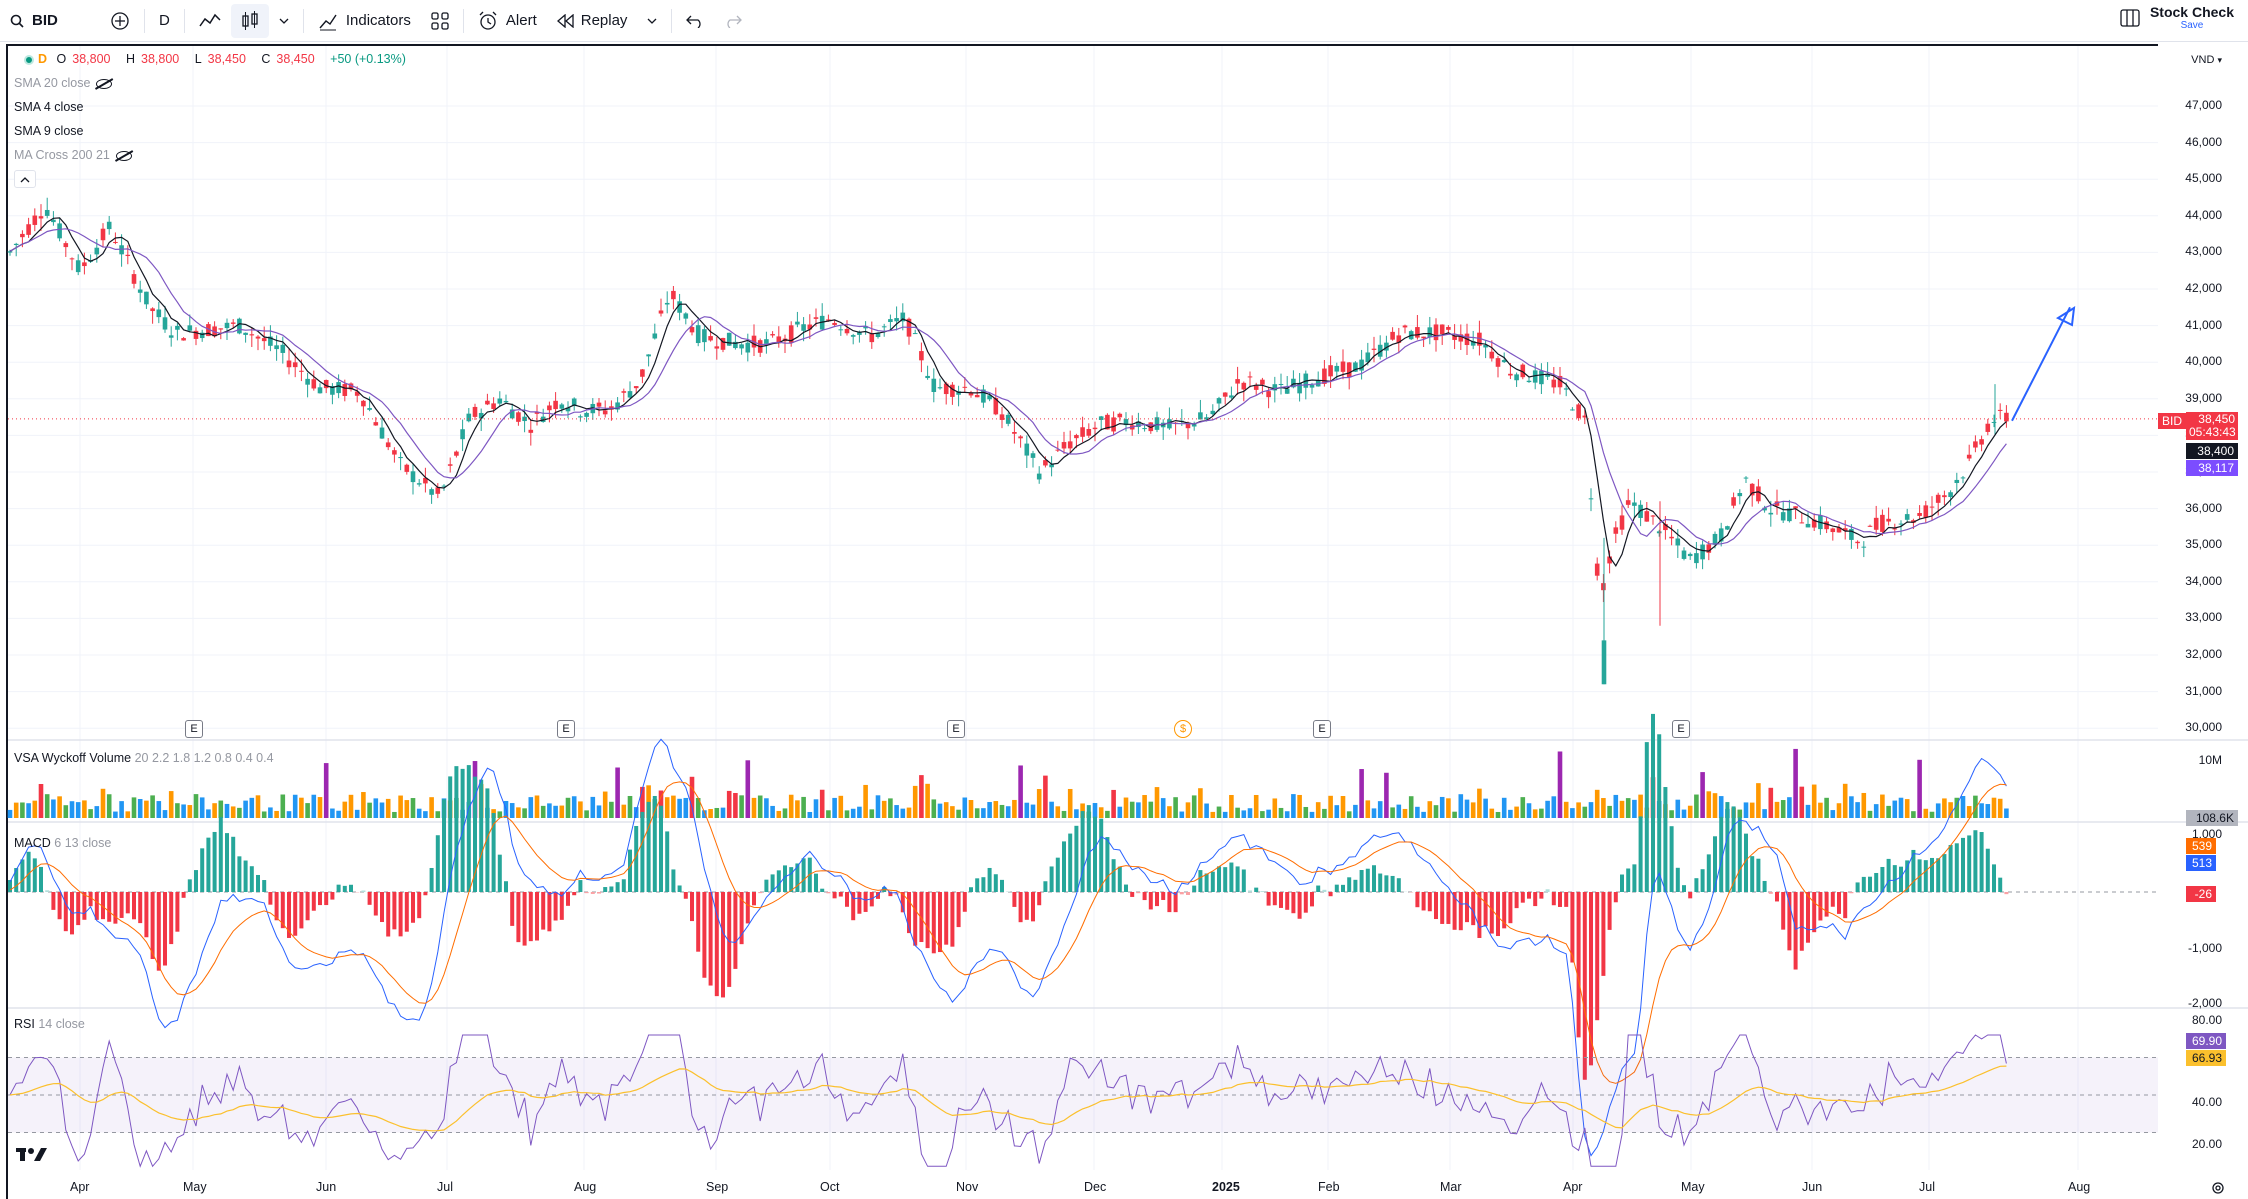 The width and height of the screenshot is (2248, 1199). Describe the element at coordinates (830, 1187) in the screenshot. I see `month-label: Oct` at that location.